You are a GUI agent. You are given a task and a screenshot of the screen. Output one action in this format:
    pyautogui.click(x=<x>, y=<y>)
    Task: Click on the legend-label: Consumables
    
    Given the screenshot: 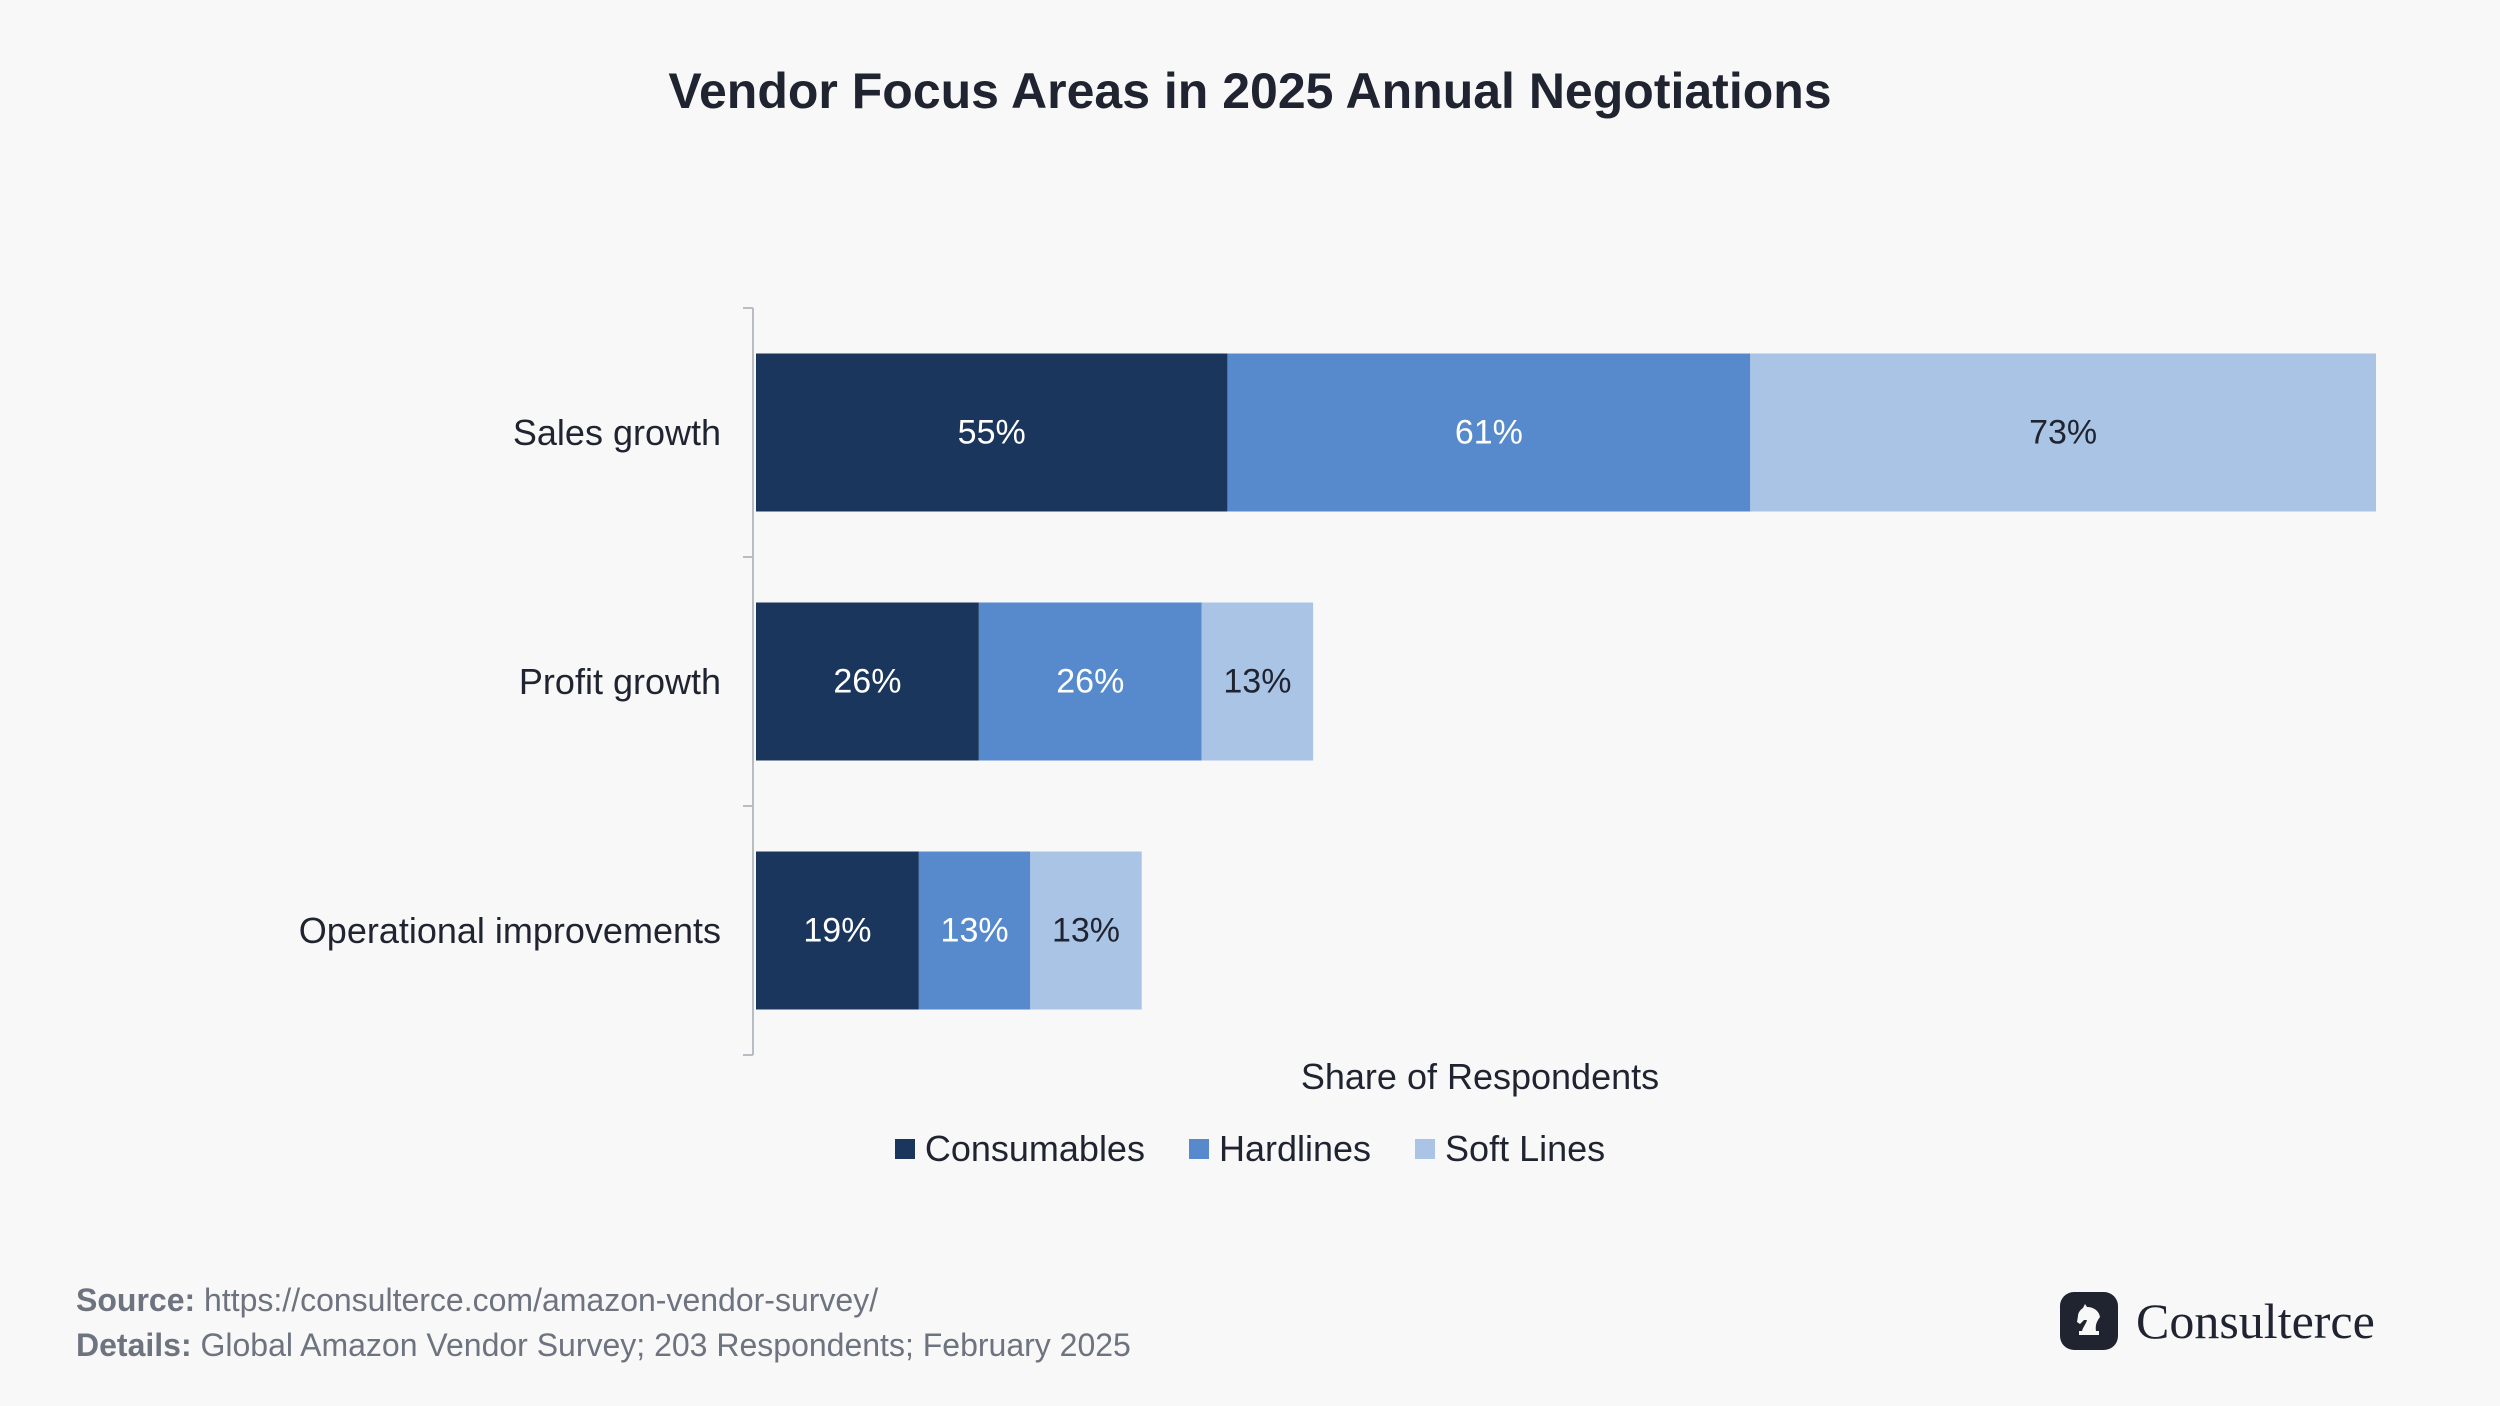 What is the action you would take?
    pyautogui.click(x=1034, y=1148)
    